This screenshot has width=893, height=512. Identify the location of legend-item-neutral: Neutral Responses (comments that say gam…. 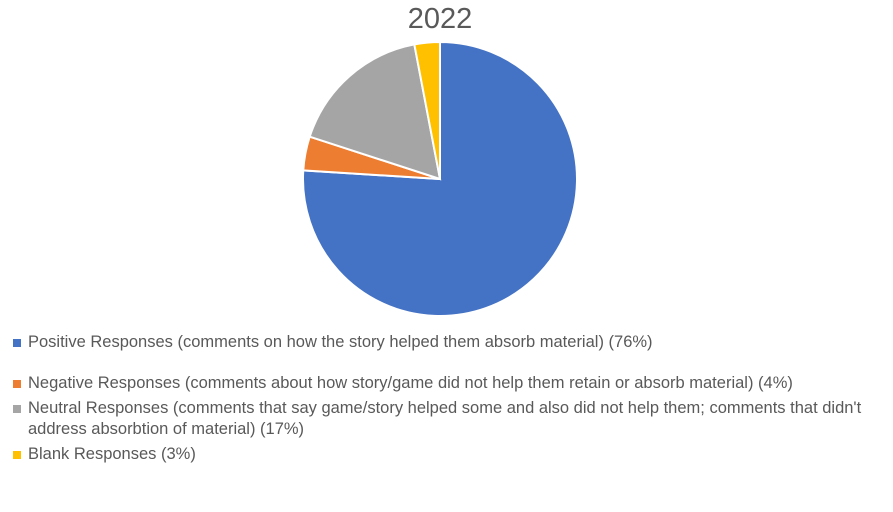
(450, 419).